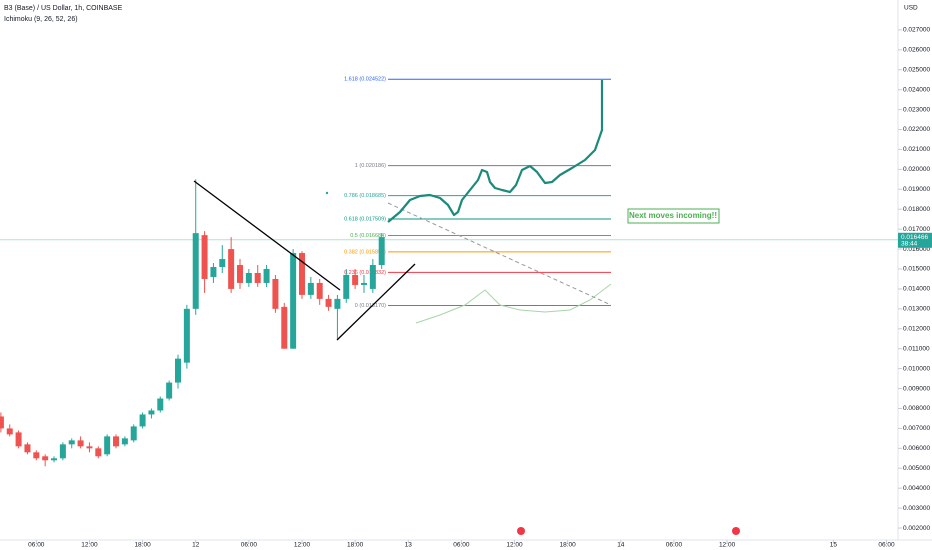 This screenshot has height=550, width=932. Describe the element at coordinates (521, 531) in the screenshot. I see `event-icon` at that location.